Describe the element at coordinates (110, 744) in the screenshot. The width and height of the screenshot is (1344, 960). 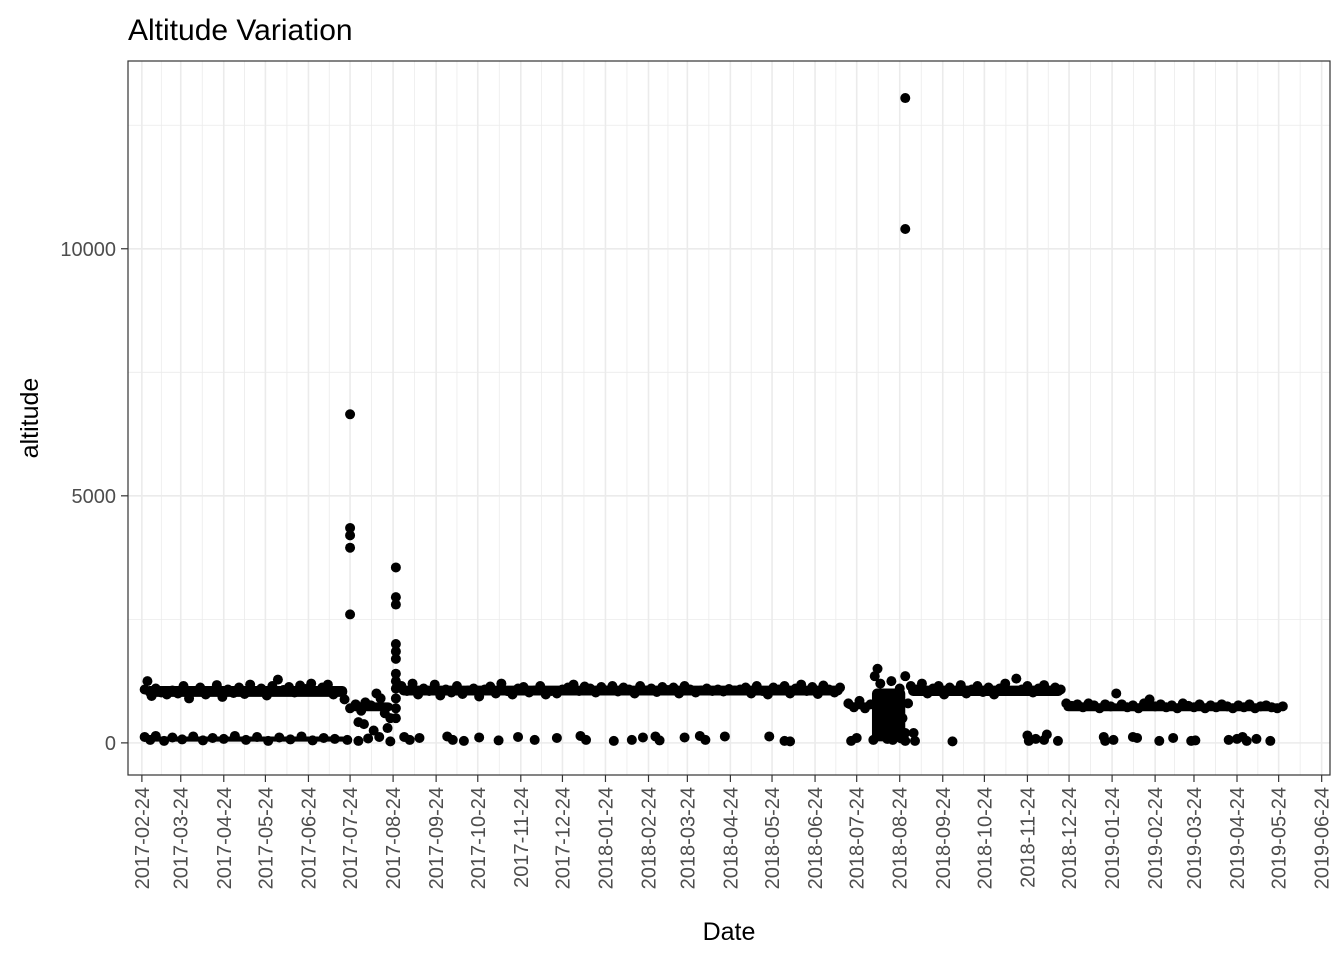
I see `y-tick-label: 0` at that location.